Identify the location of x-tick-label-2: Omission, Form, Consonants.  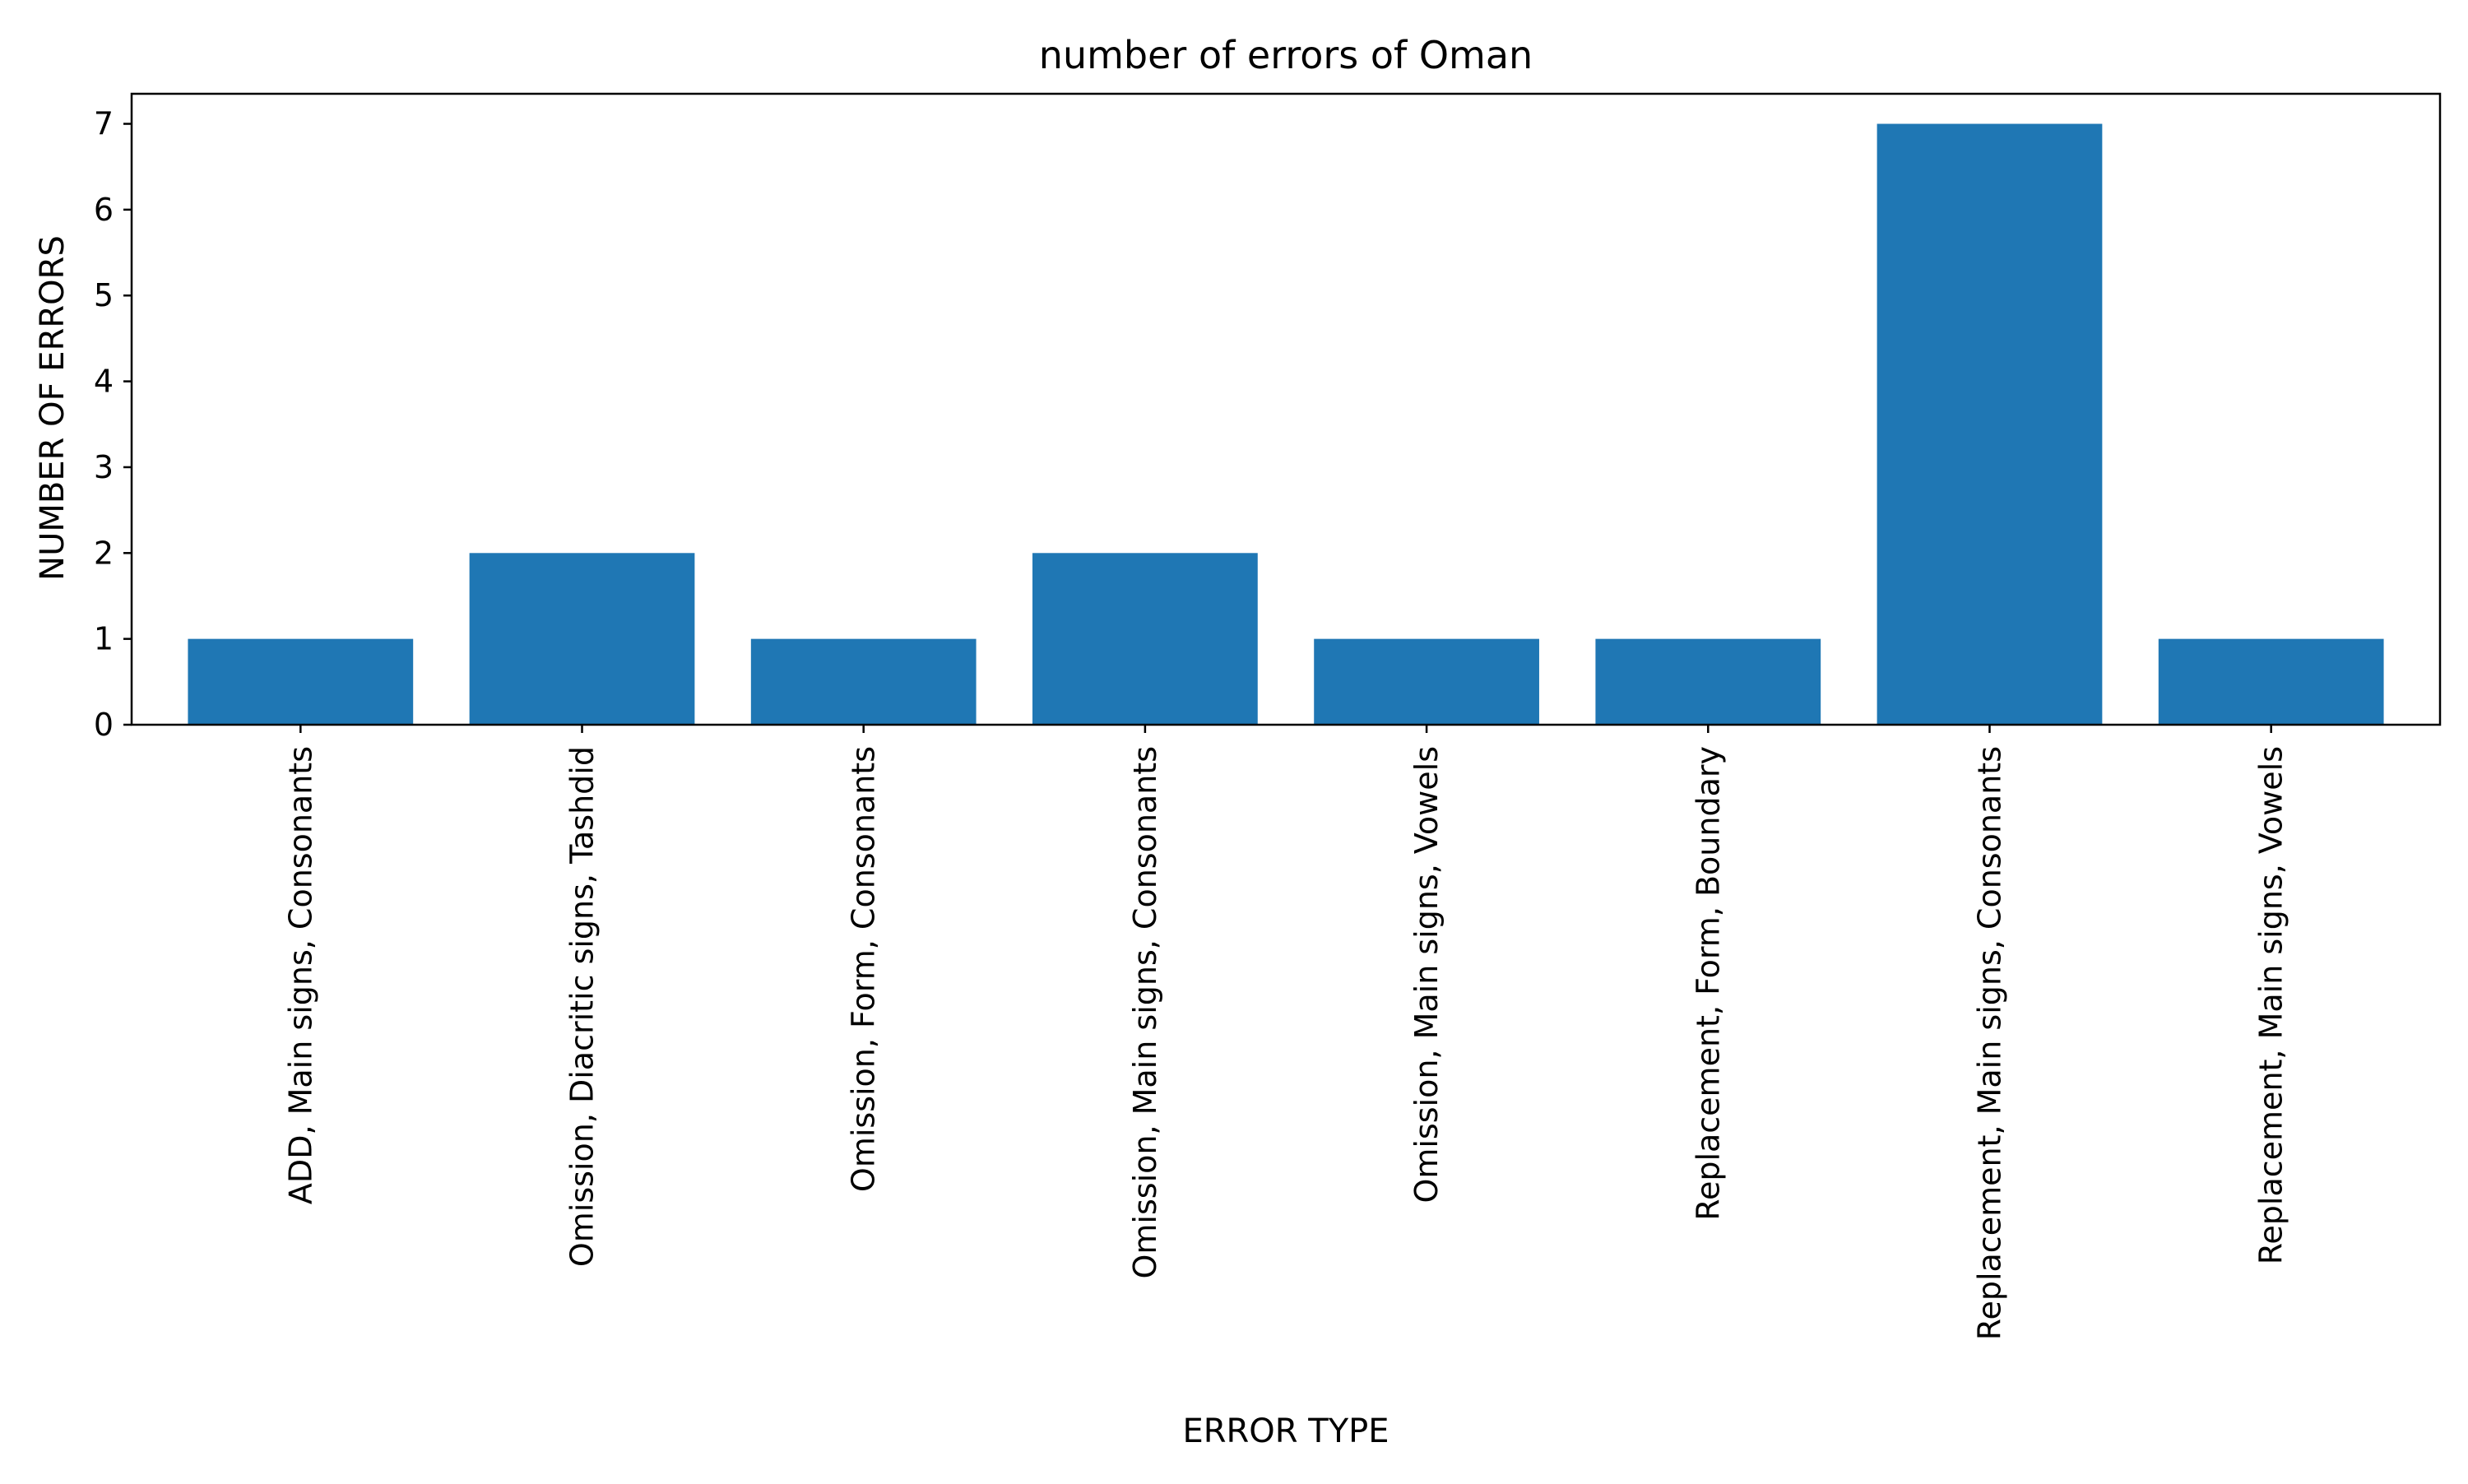
(864, 969).